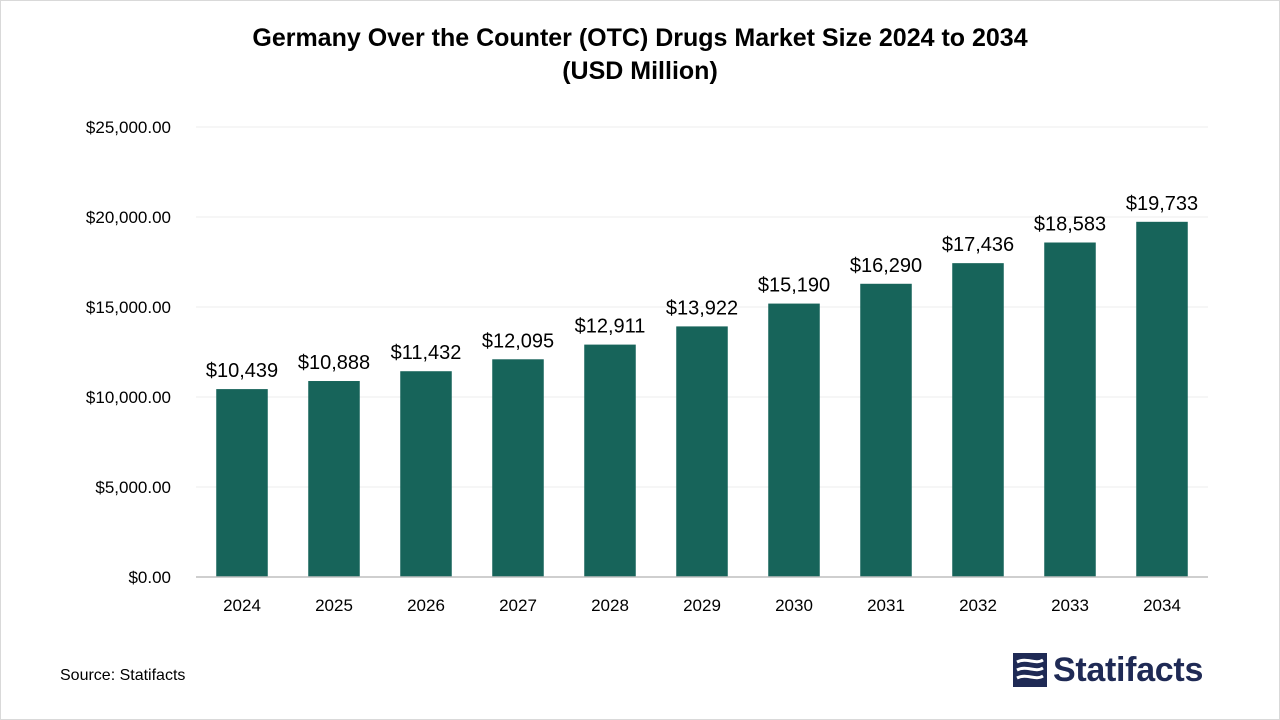 The image size is (1280, 720). Describe the element at coordinates (133, 487) in the screenshot. I see `y-tick-label: $5,000.00` at that location.